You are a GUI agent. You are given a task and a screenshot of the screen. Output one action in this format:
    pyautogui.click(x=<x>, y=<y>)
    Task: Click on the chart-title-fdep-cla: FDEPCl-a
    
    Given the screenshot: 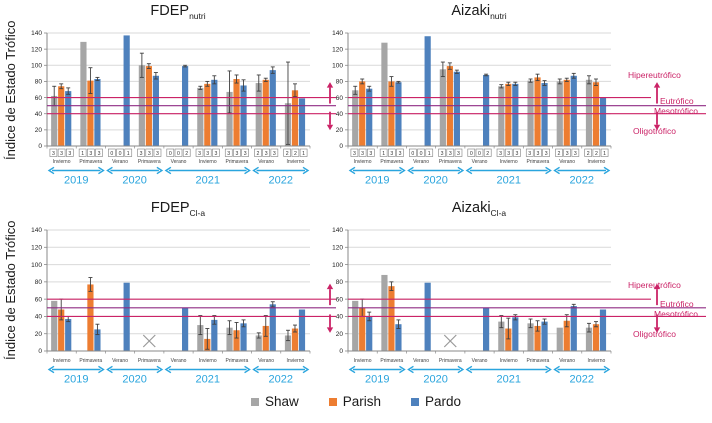 What is the action you would take?
    pyautogui.click(x=178, y=209)
    